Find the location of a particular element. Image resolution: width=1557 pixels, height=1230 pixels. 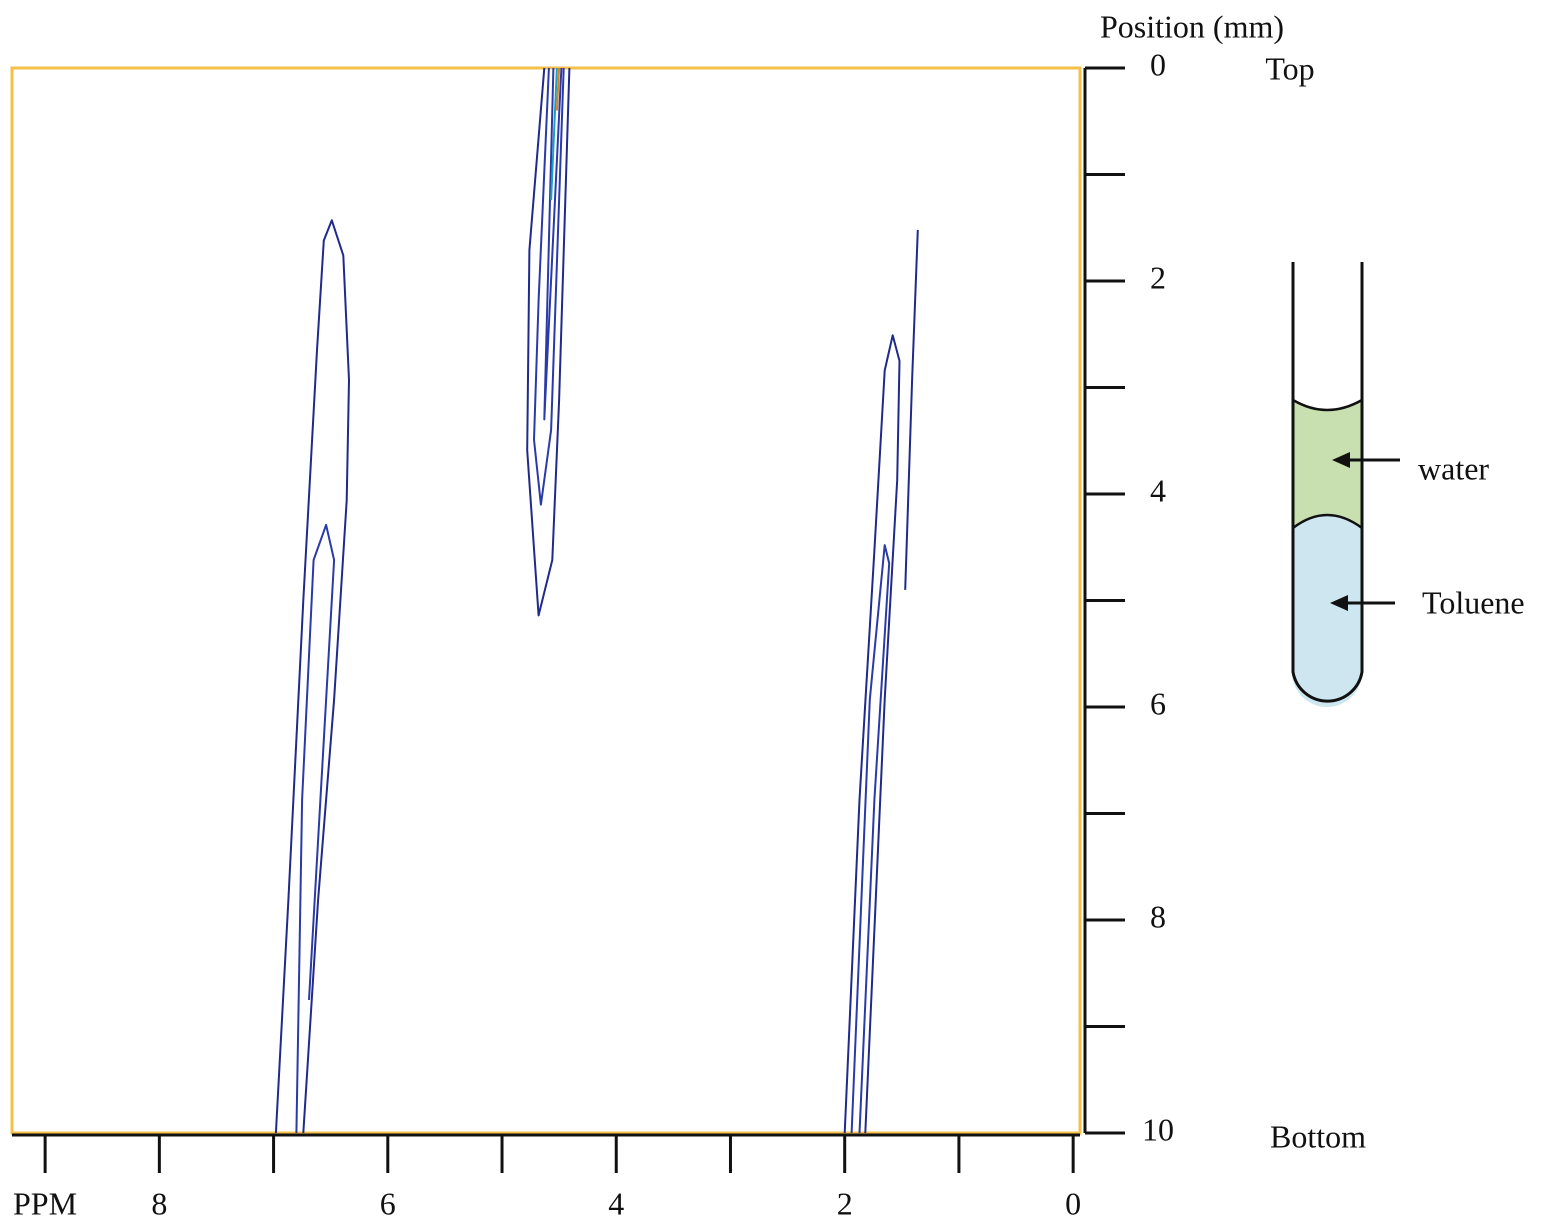

layer-label: Toluene is located at coordinates (1473, 602).